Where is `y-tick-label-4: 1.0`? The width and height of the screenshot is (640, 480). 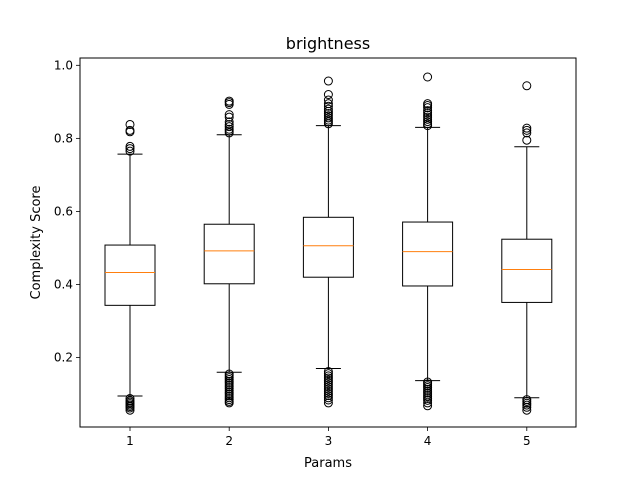 y-tick-label-4: 1.0 is located at coordinates (63, 65).